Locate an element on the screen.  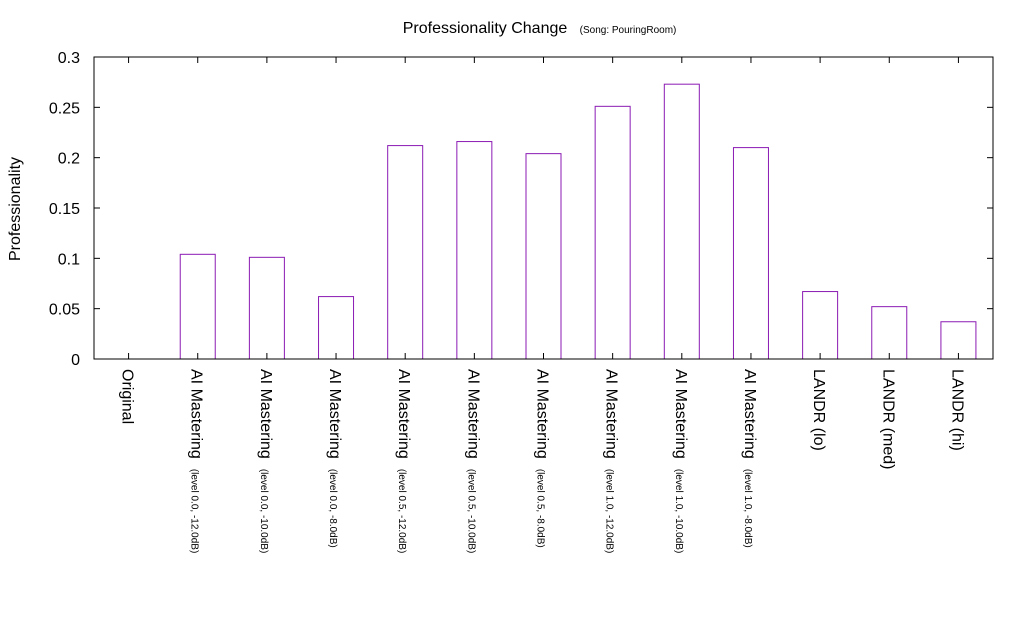
x-tick-label-sub: (level 0.0, -8.0dB) is located at coordinates (332, 508).